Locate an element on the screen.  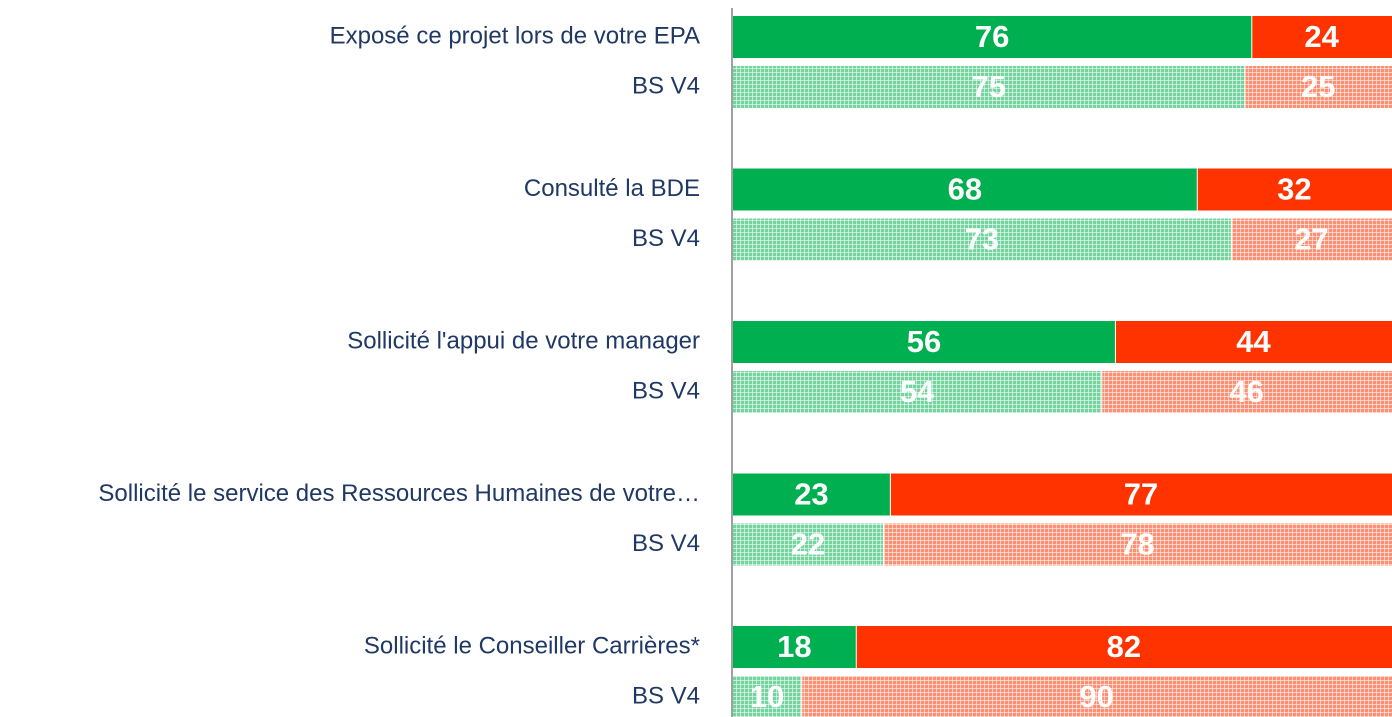
value-label: 44 is located at coordinates (1253, 341).